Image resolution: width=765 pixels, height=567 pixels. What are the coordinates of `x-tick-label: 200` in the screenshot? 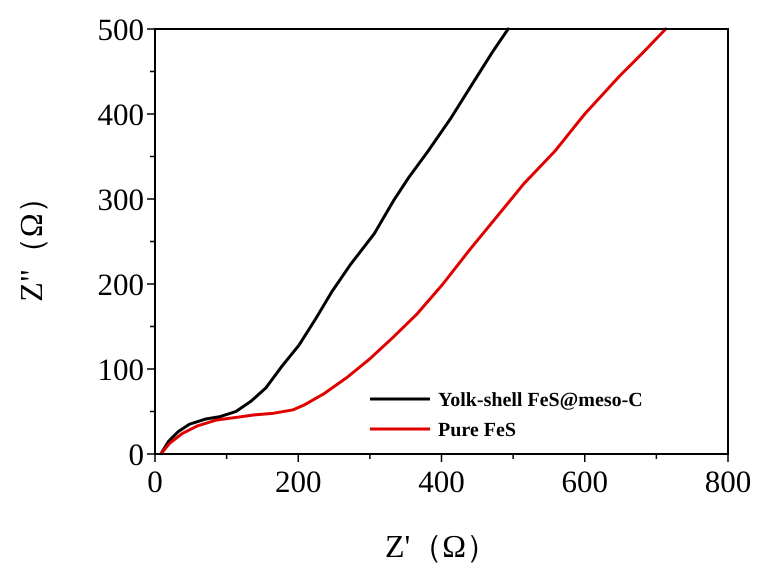 It's located at (298, 481).